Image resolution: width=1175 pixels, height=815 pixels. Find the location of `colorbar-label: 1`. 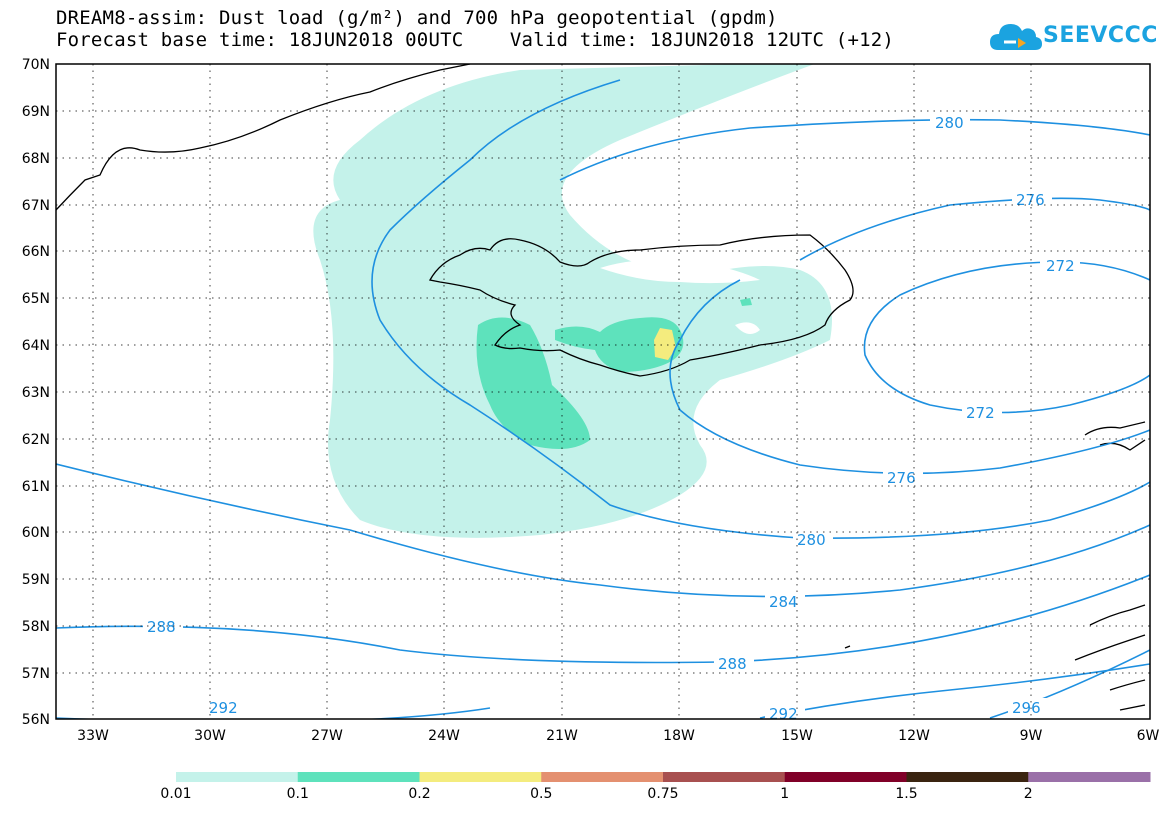

colorbar-label: 1 is located at coordinates (785, 794).